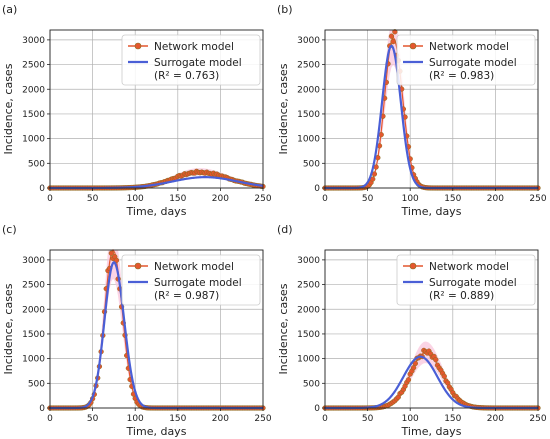 Image resolution: width=550 pixels, height=439 pixels. I want to click on legend-r2: (R² = 0.889), so click(461, 296).